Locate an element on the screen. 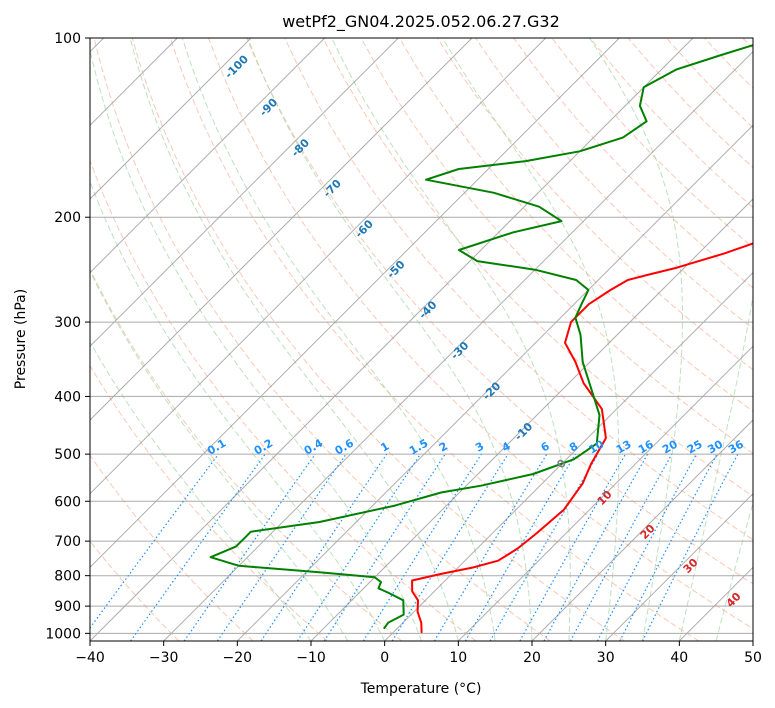  x-tick-label: 30 is located at coordinates (606, 658).